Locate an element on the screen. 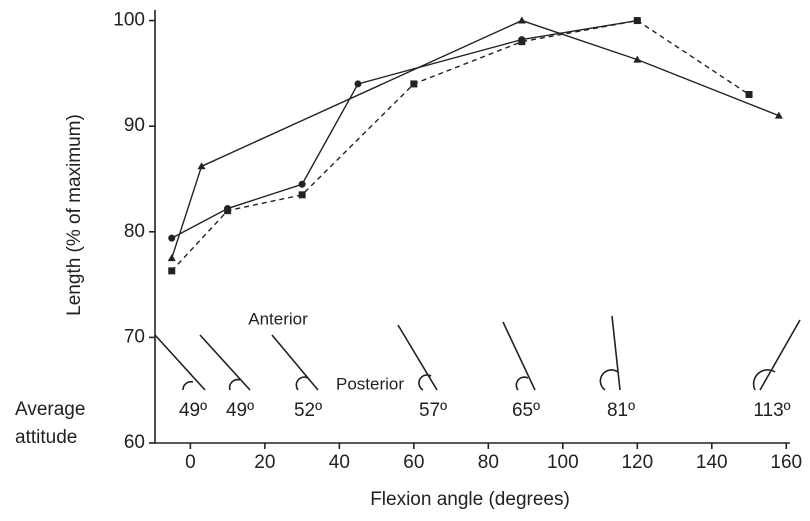 This screenshot has width=810, height=521. x-tick-label: 100 is located at coordinates (563, 462).